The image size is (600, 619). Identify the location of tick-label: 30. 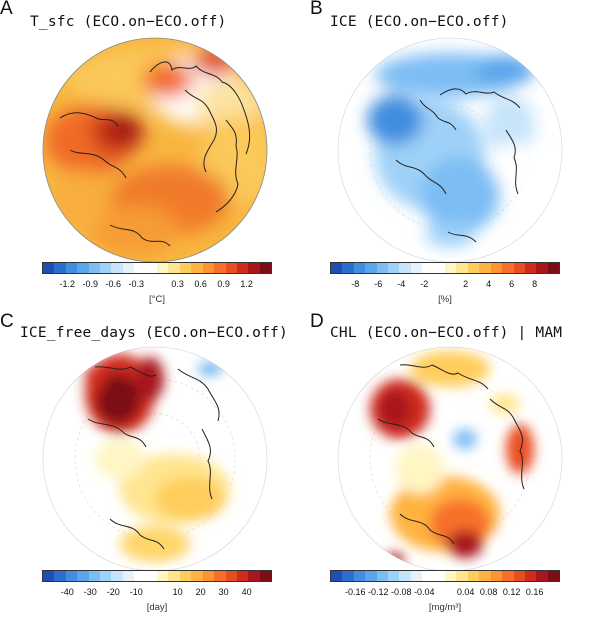
(223, 592).